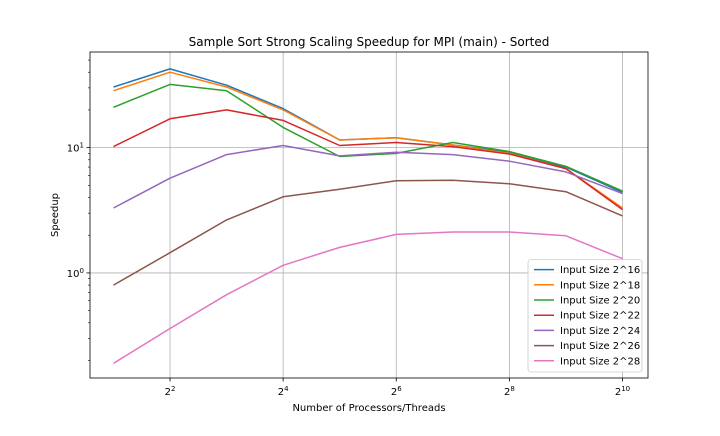 The width and height of the screenshot is (720, 436). I want to click on x-axis-ticks: 22 24 26 28 210, so click(397, 388).